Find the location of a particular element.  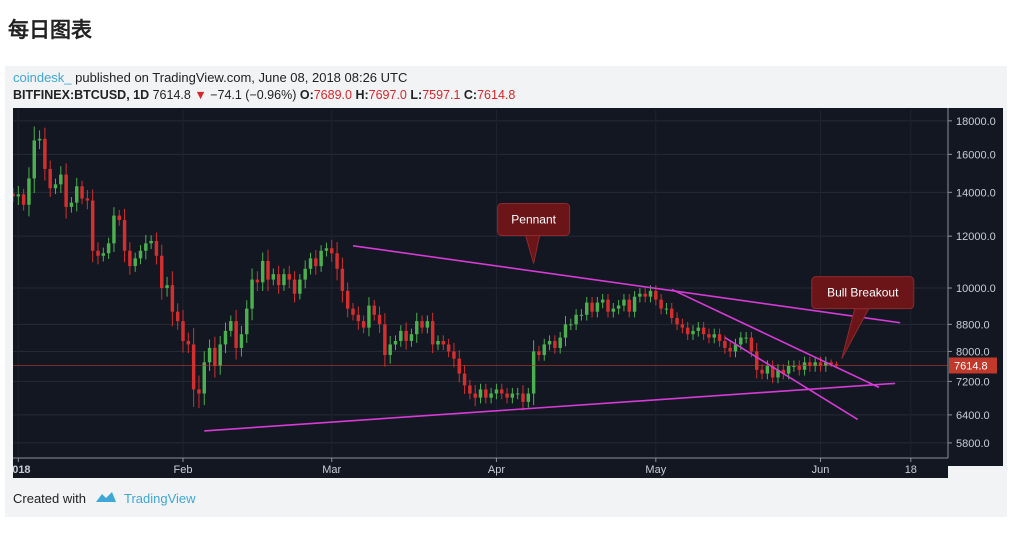

price-tick-label: 10000.0 is located at coordinates (976, 289).